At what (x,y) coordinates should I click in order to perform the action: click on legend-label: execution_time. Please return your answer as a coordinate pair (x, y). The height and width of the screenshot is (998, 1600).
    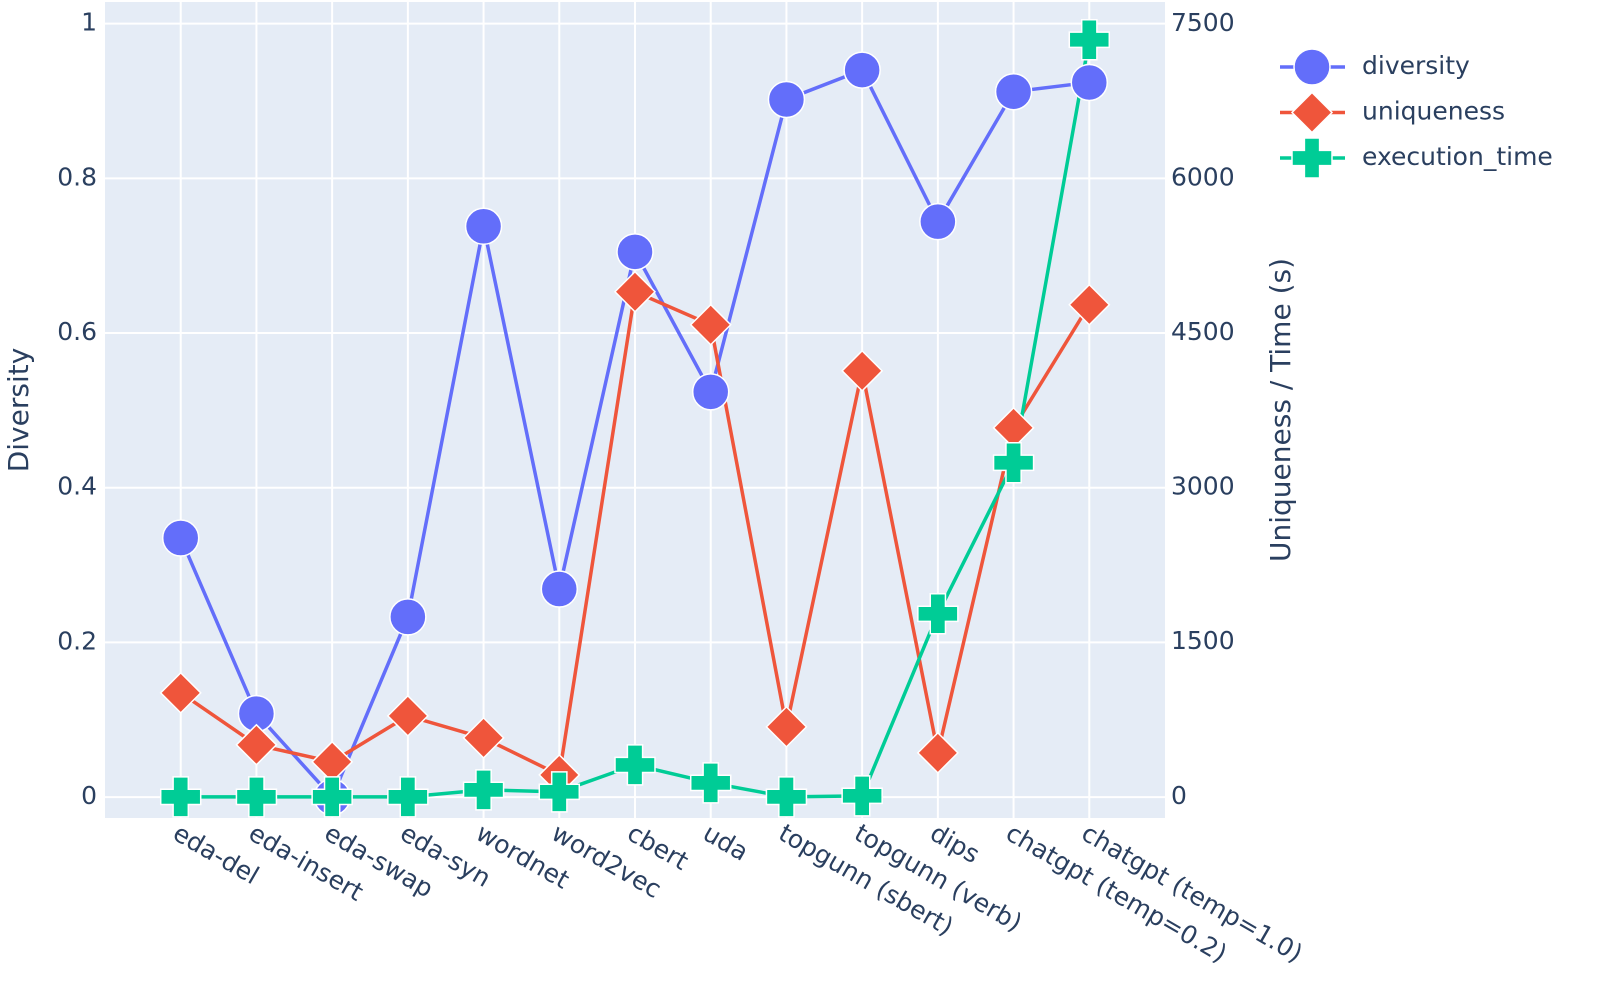
    Looking at the image, I should click on (1457, 156).